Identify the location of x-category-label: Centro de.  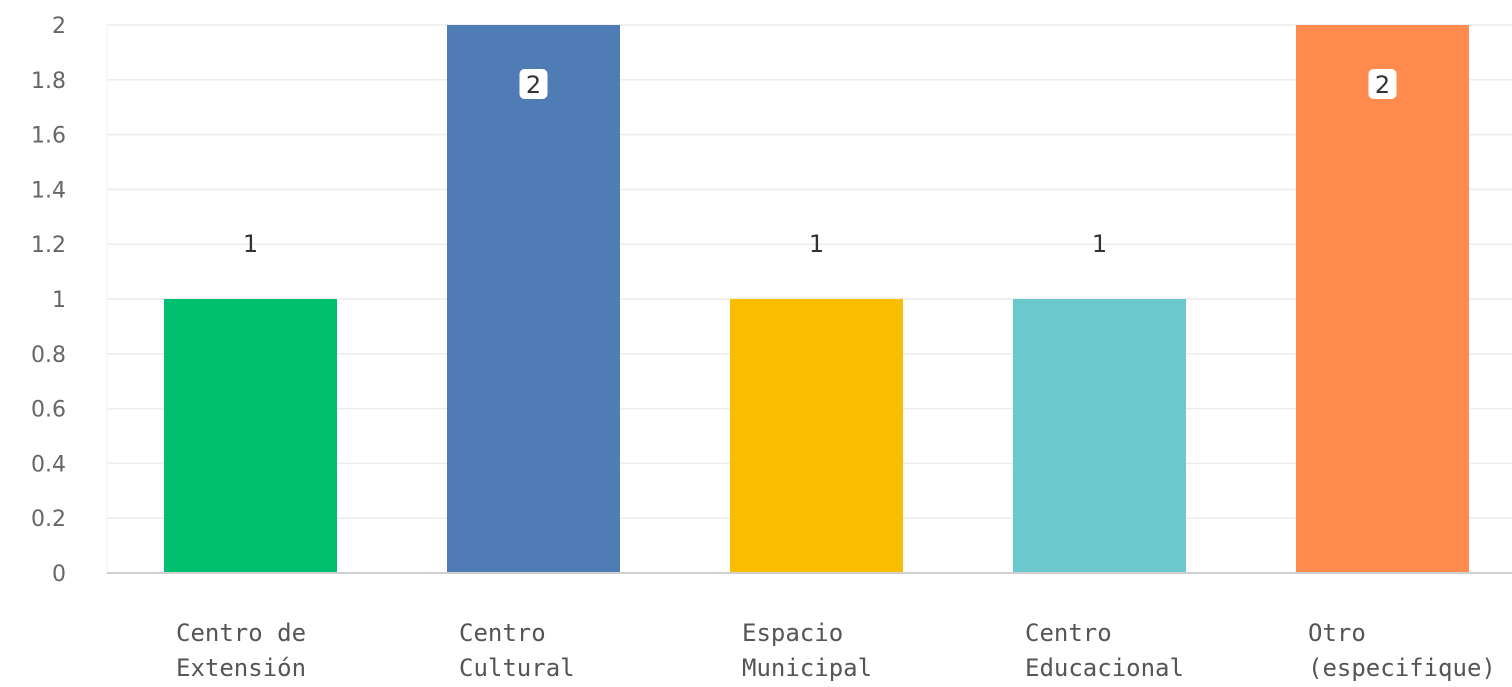
(241, 633).